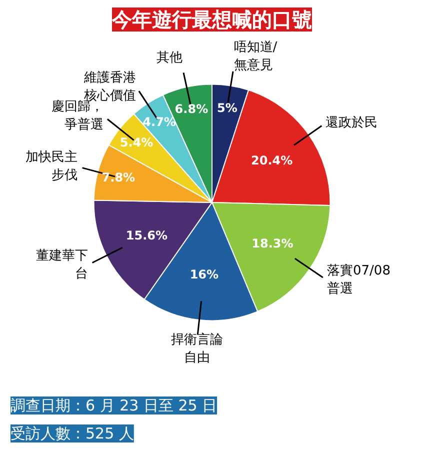 The image size is (423, 454). Describe the element at coordinates (204, 274) in the screenshot. I see `data-label: 16%` at that location.